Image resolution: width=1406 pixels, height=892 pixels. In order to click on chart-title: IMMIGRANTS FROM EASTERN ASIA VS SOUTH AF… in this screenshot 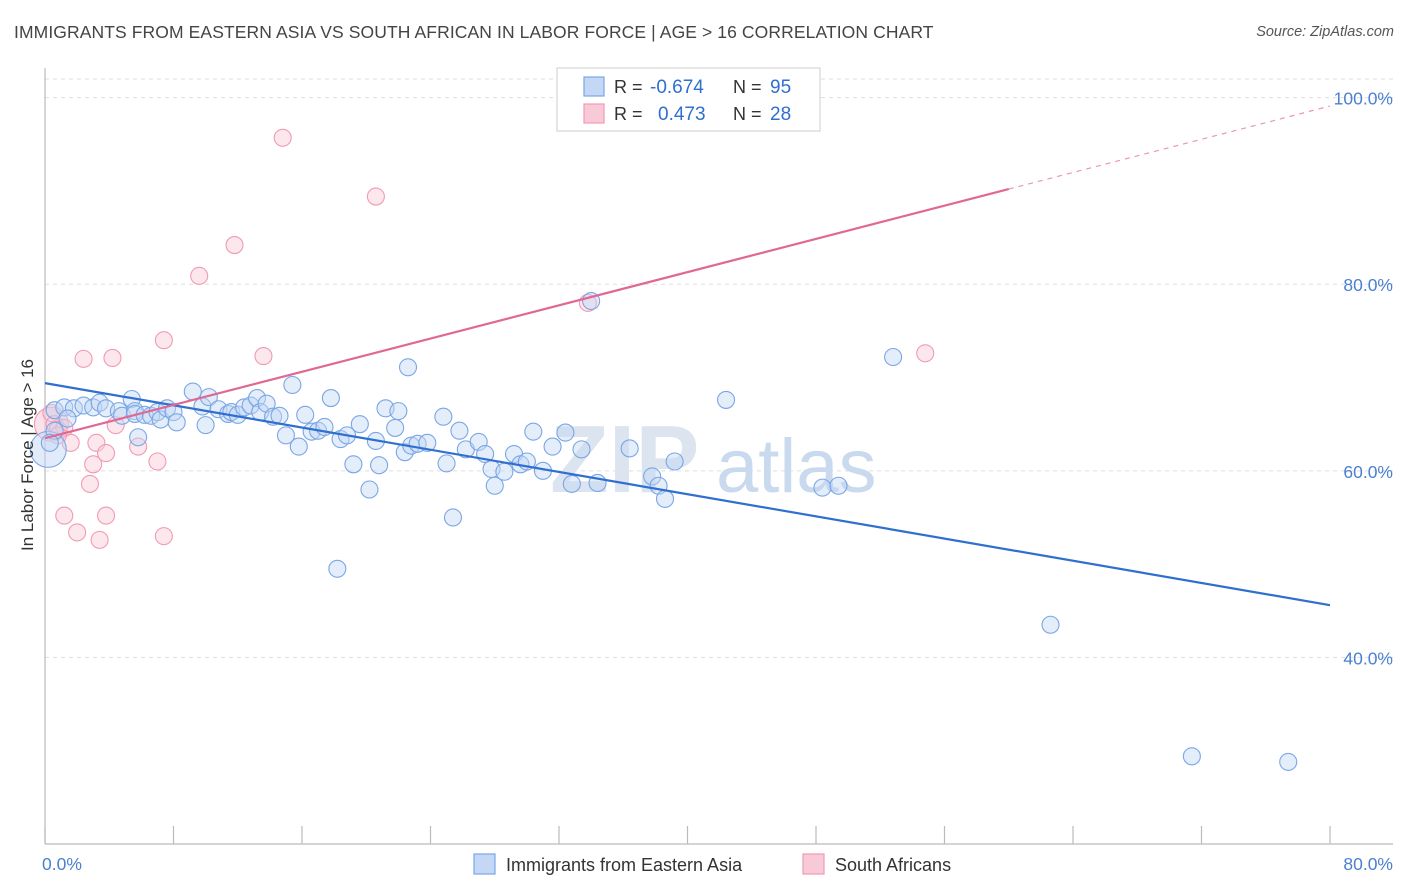, I will do `click(474, 32)`.